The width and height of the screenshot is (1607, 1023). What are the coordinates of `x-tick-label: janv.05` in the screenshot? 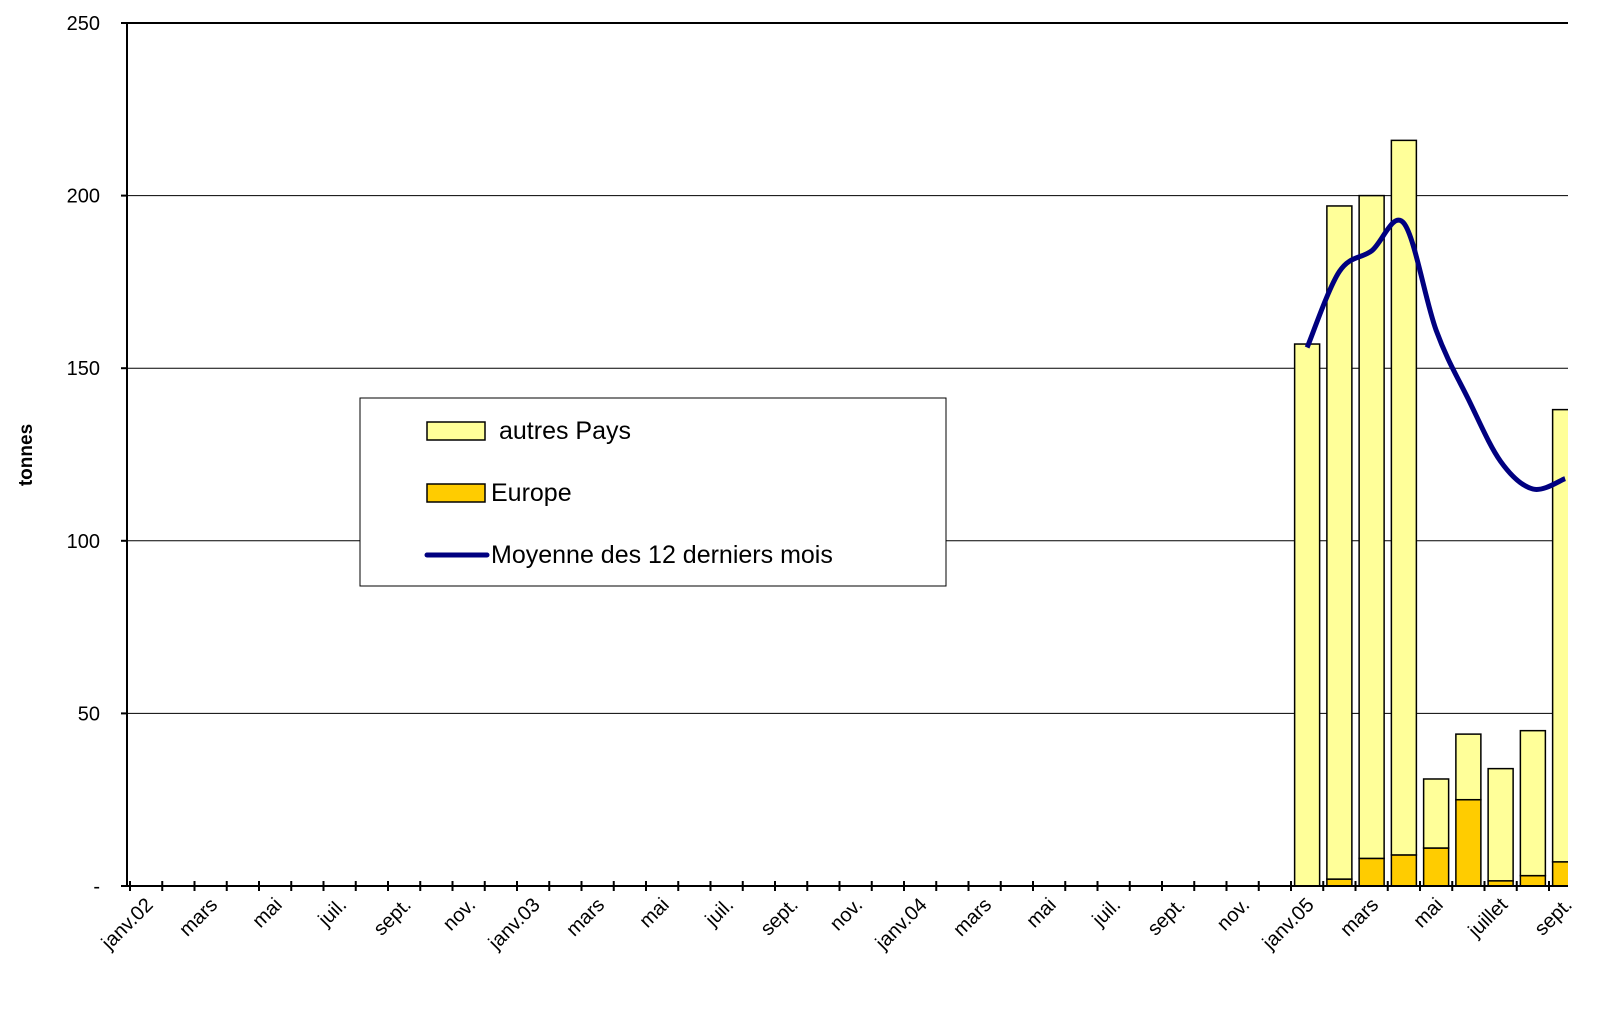 It's located at (1288, 924).